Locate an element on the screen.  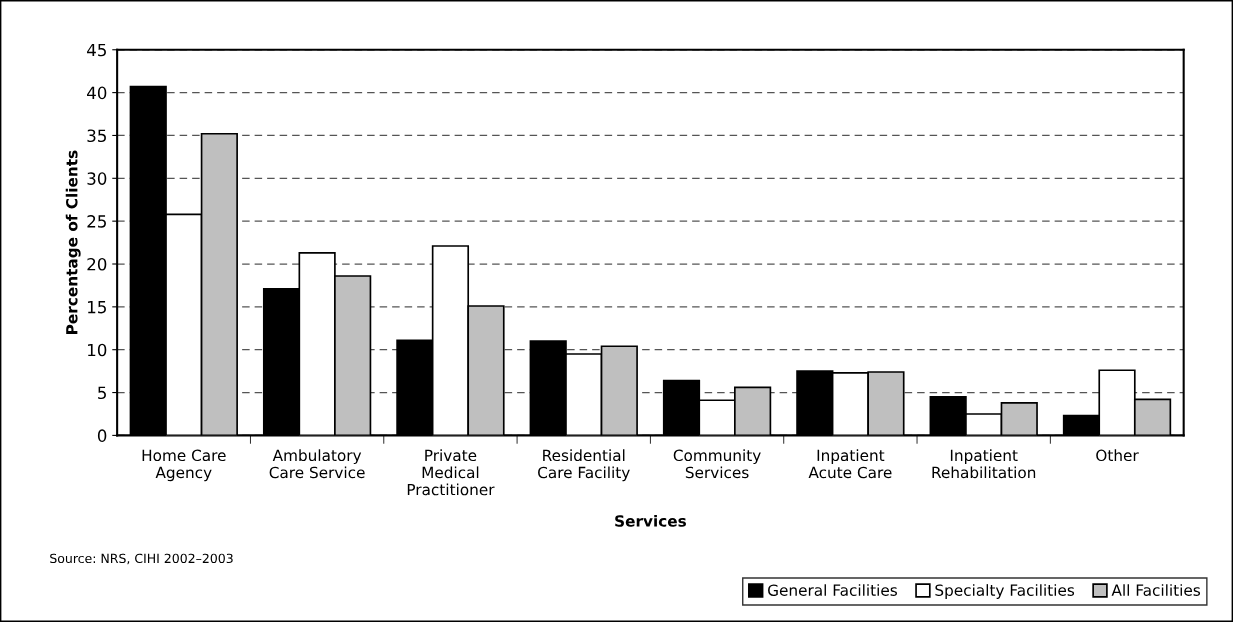
legend-label: Specialty Facilities is located at coordinates (1005, 591).